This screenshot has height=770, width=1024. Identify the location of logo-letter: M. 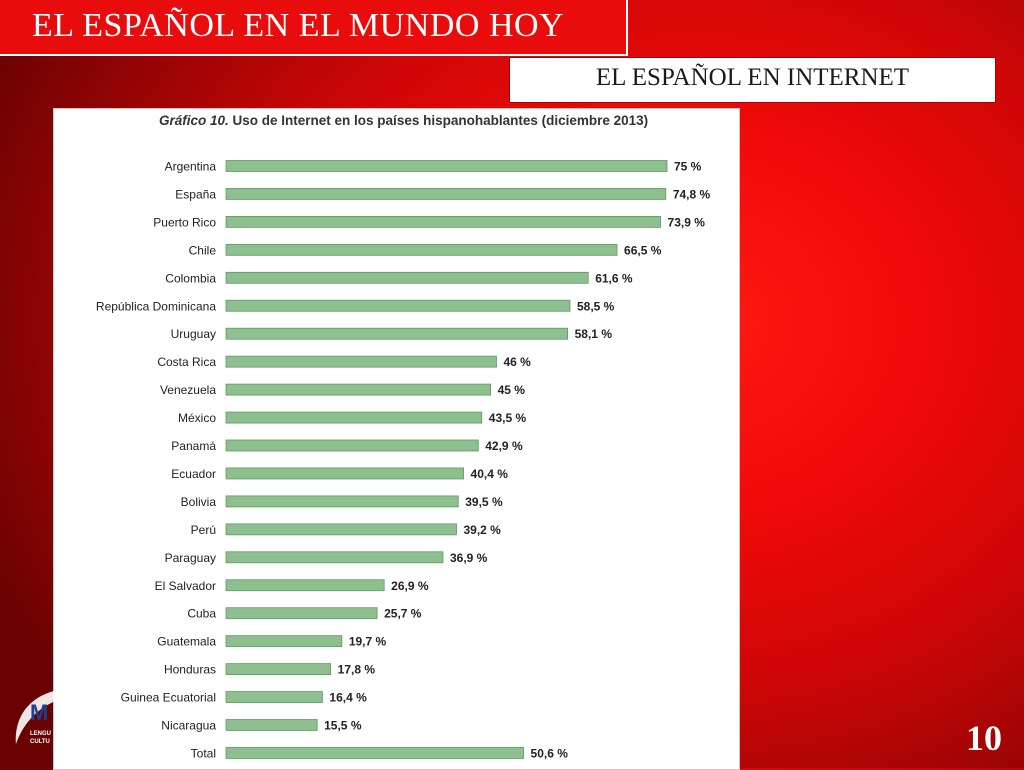
(39, 712).